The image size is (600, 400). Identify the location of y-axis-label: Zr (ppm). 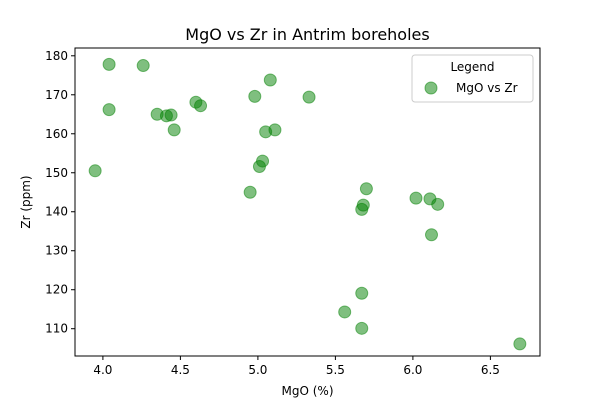
(26, 201).